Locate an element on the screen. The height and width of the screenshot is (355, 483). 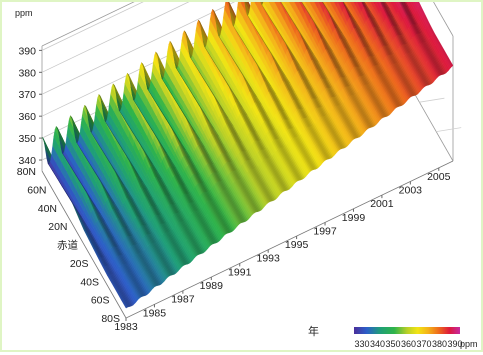
z-tick-label: 350 is located at coordinates (27, 139).